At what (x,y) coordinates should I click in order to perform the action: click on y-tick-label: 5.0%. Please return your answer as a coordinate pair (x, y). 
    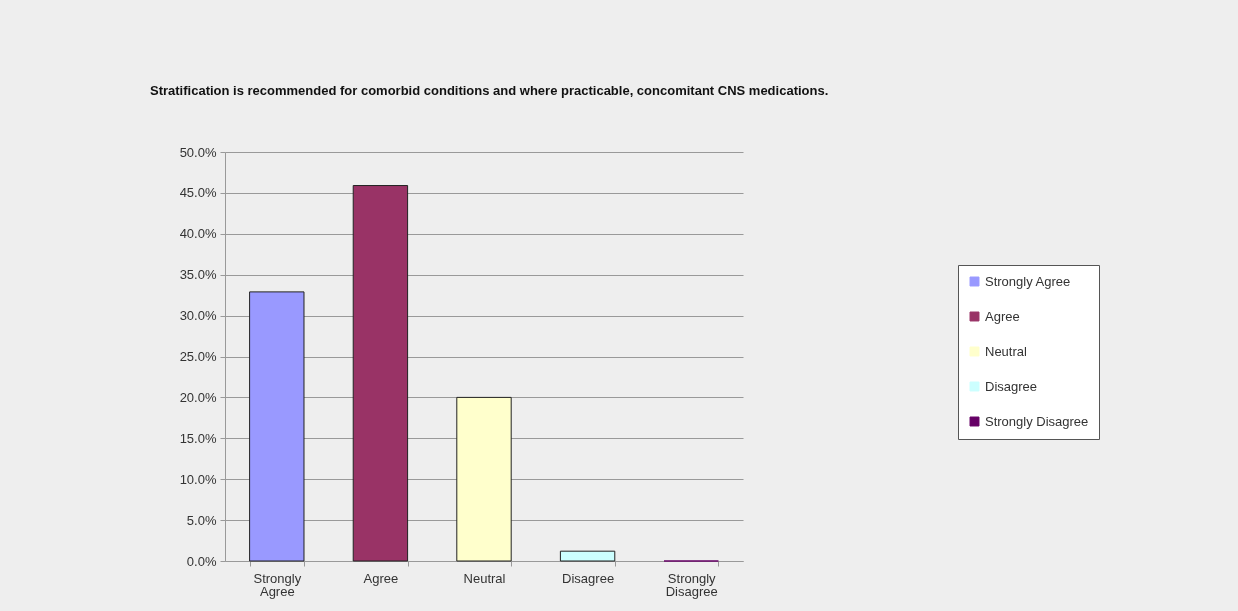
    Looking at the image, I should click on (201, 520).